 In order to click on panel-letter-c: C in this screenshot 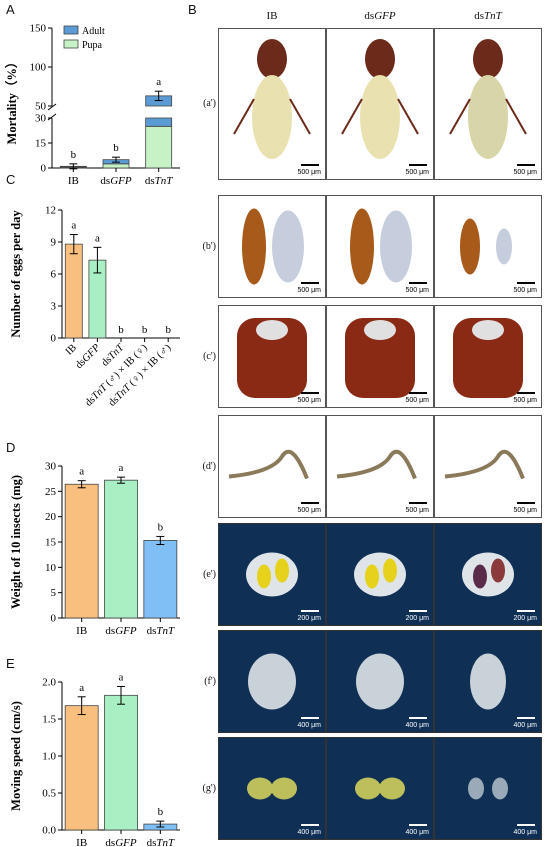, I will do `click(11, 179)`.